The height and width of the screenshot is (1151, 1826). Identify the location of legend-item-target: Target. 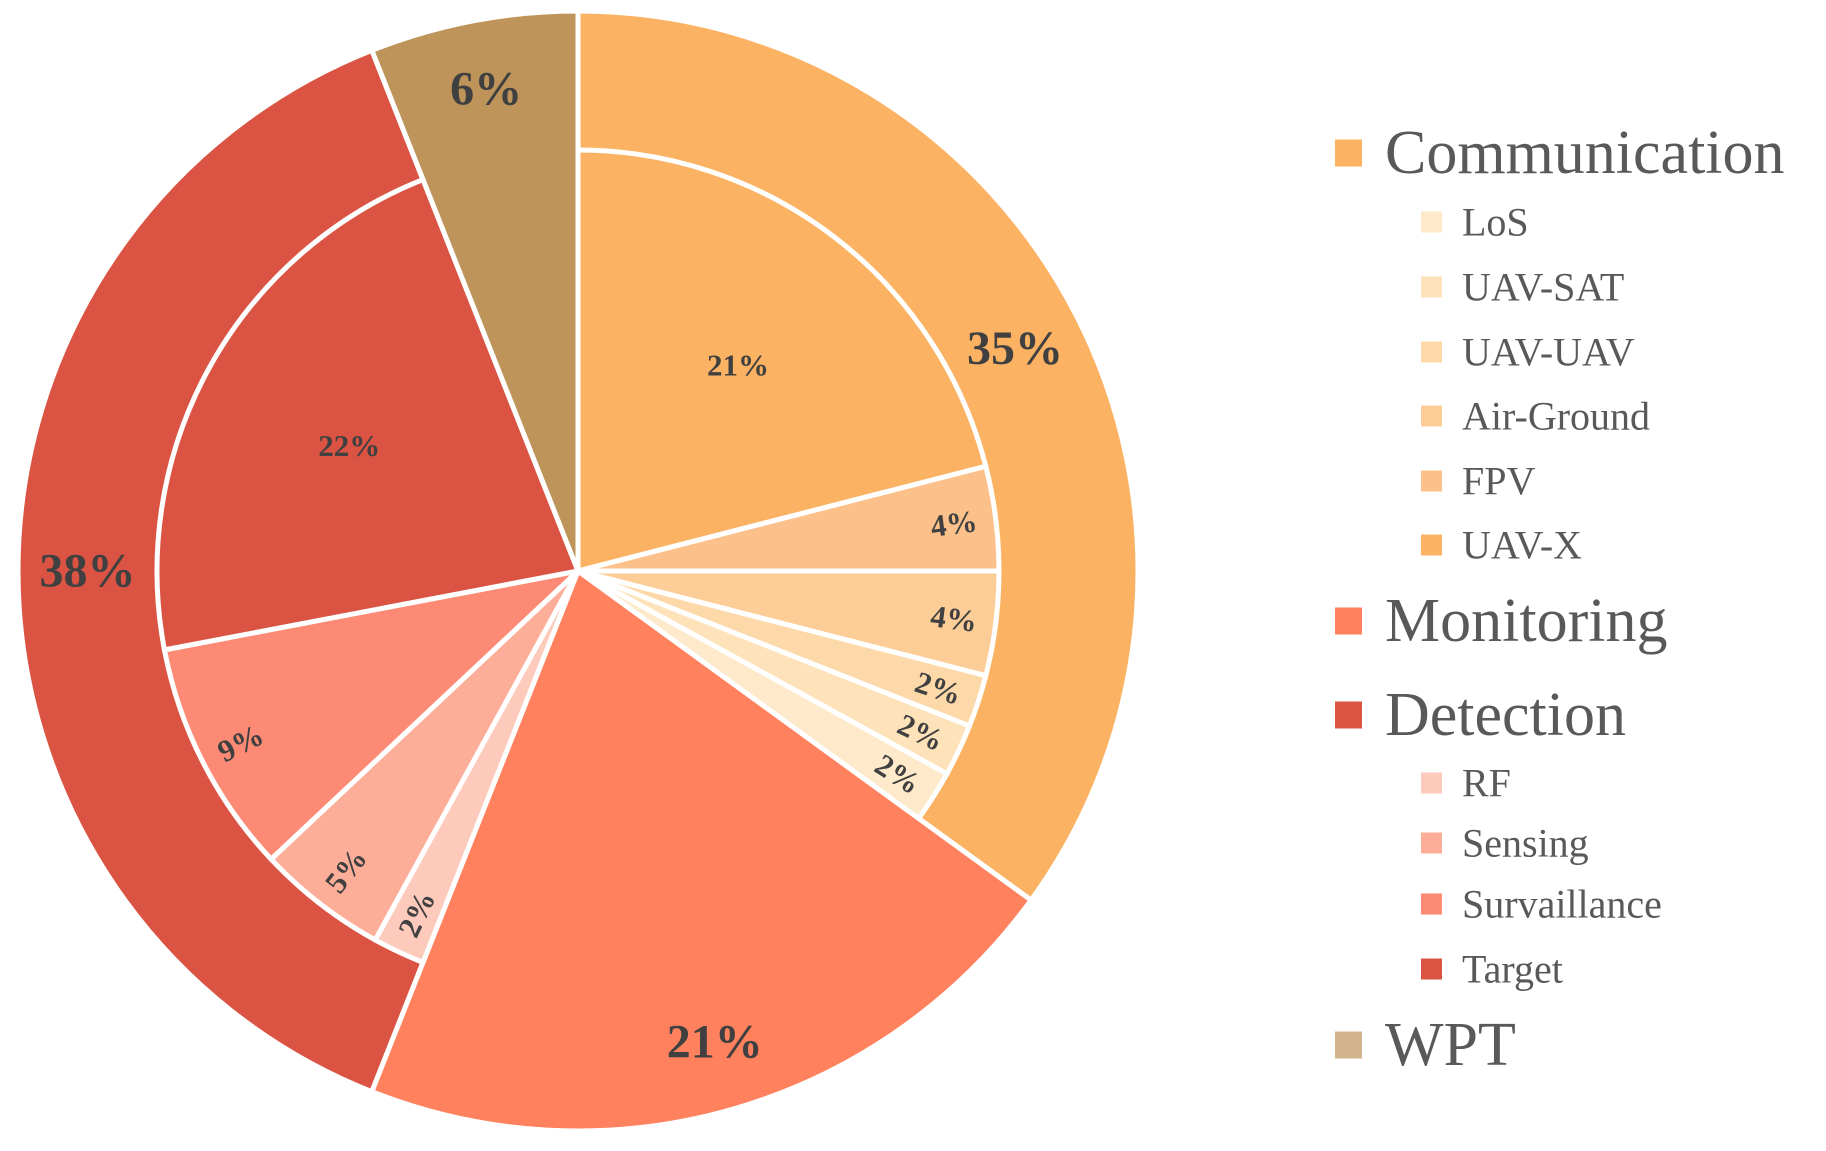
(1492, 969).